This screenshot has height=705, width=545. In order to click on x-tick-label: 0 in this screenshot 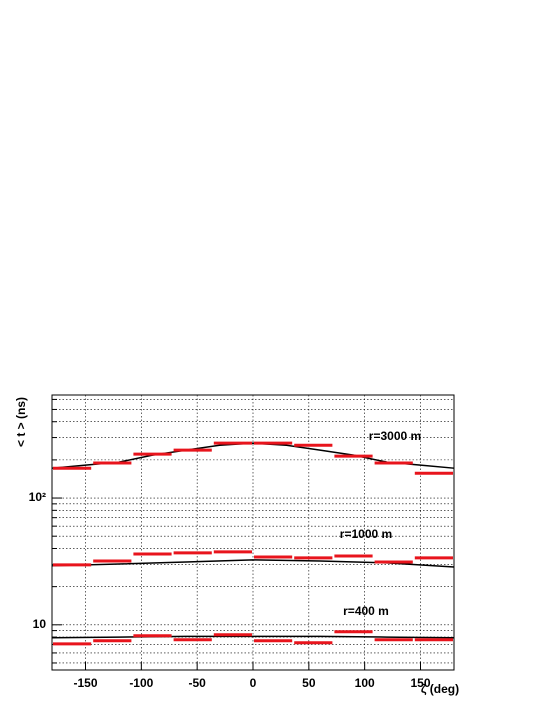, I will do `click(253, 683)`.